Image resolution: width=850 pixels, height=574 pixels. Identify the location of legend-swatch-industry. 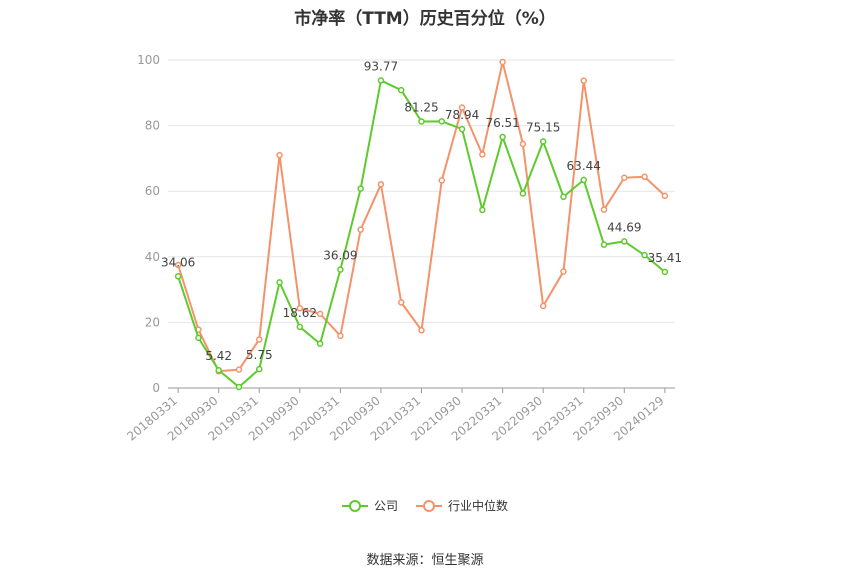
(429, 506).